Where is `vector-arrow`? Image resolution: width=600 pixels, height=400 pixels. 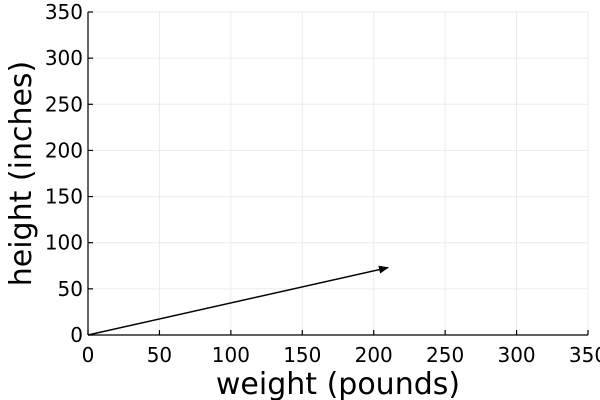 vector-arrow is located at coordinates (238, 300).